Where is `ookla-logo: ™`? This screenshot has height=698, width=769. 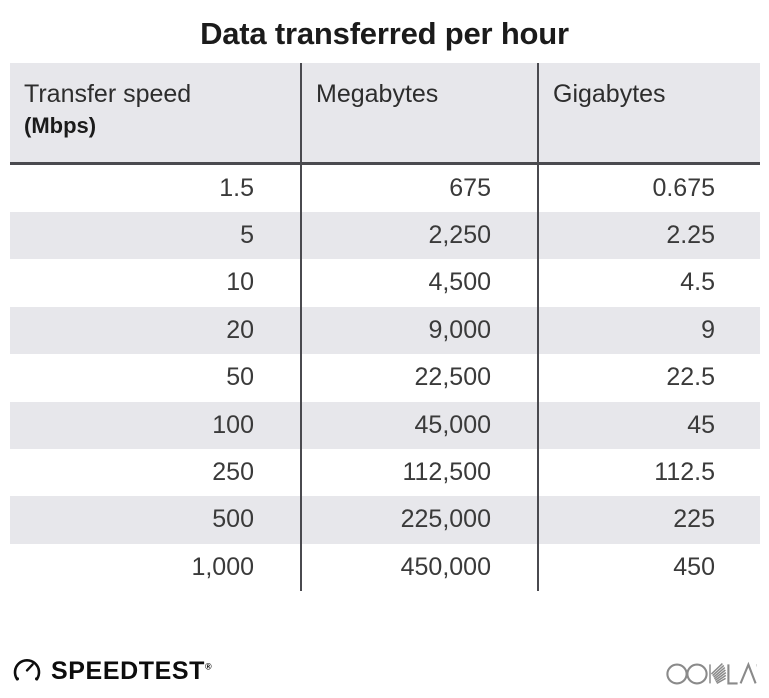
ookla-logo: ™ is located at coordinates (713, 675).